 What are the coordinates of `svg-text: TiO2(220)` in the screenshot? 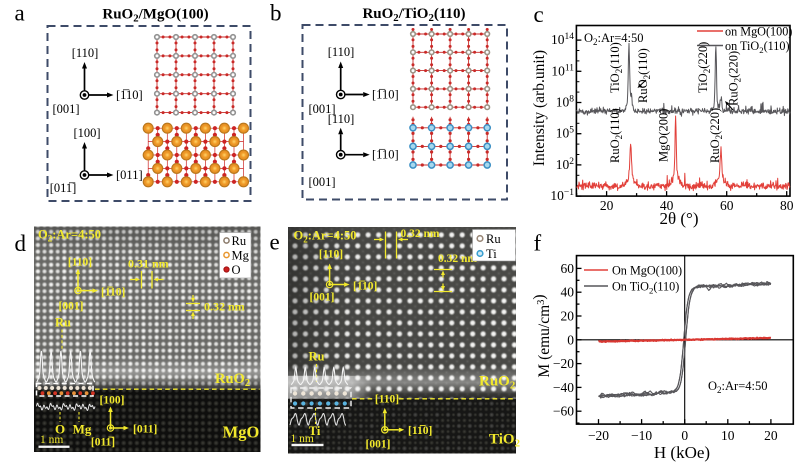 It's located at (704, 67).